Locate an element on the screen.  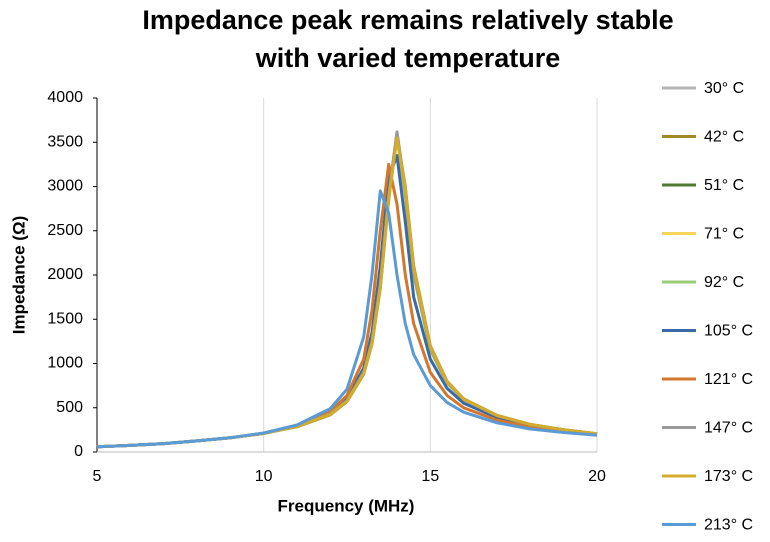
chart-title: with varied temperature is located at coordinates (408, 58).